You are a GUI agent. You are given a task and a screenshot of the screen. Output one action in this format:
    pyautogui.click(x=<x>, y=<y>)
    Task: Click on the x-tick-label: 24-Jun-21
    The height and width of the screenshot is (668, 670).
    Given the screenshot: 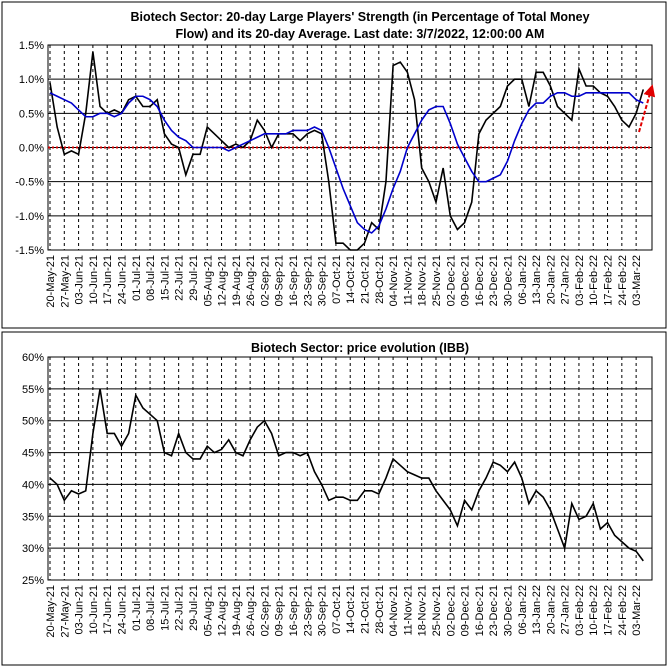 What is the action you would take?
    pyautogui.click(x=122, y=610)
    